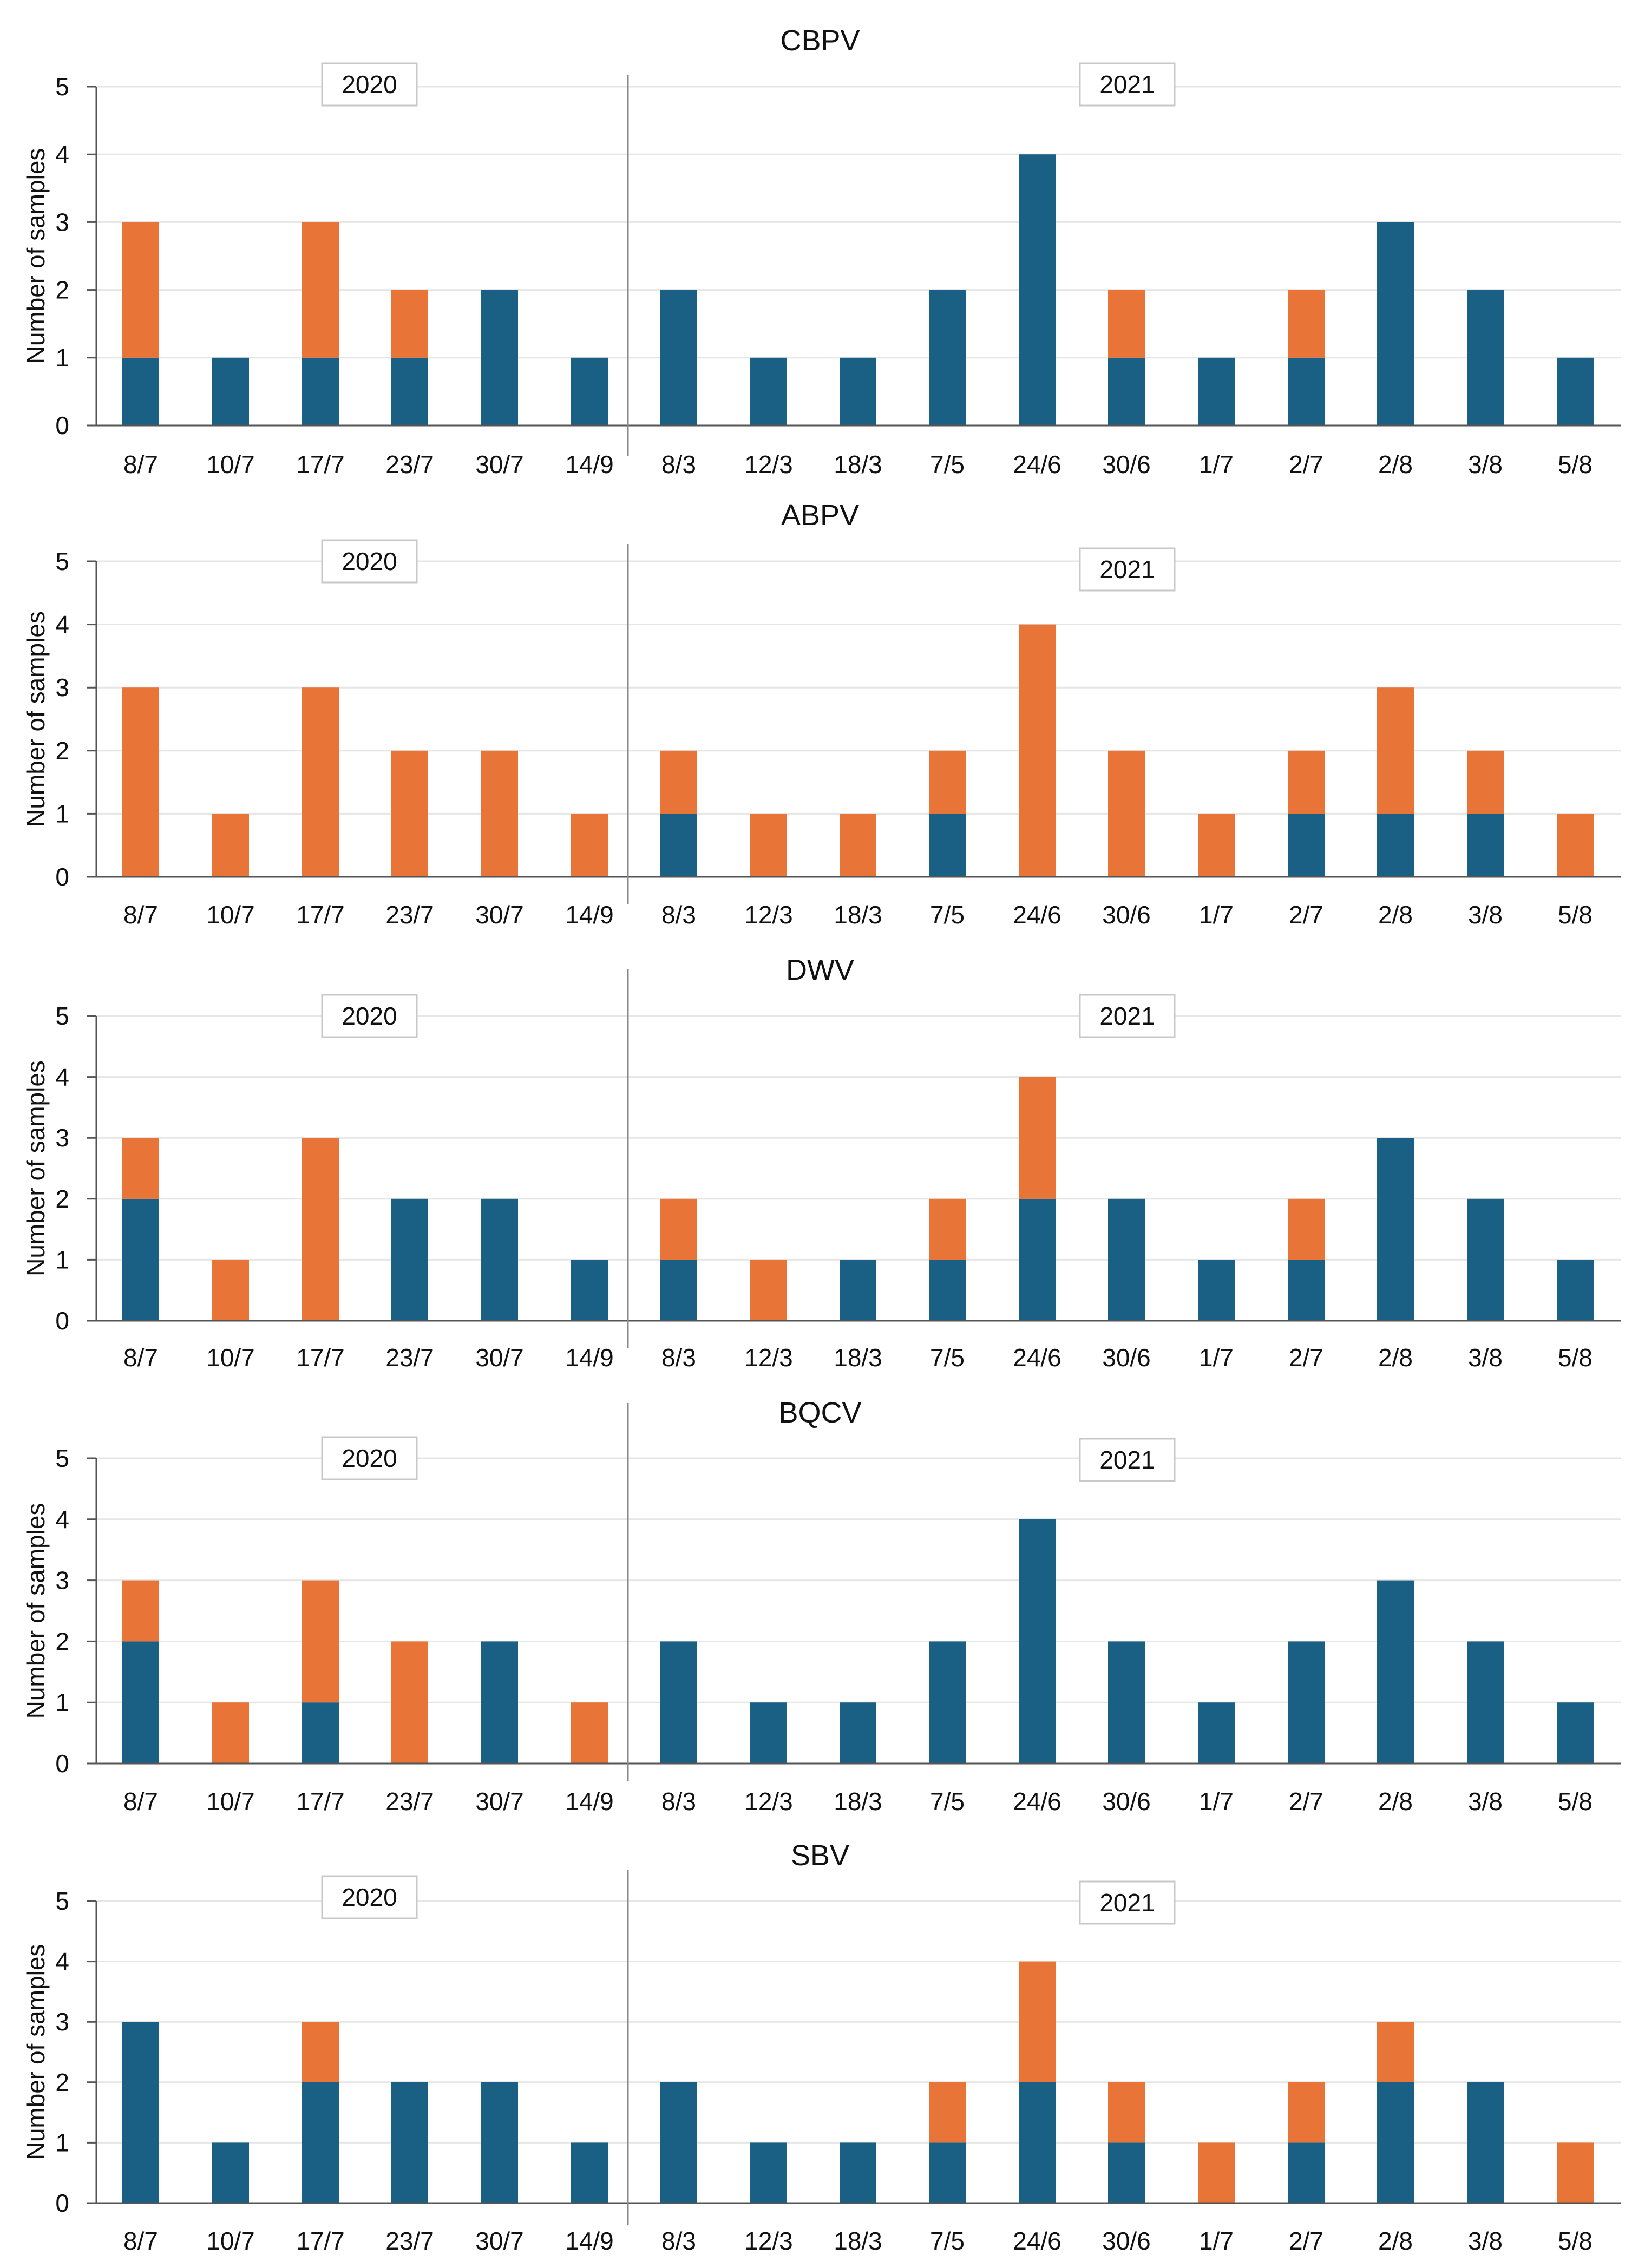 The height and width of the screenshot is (2268, 1645). I want to click on x-tick-label: 12/3, so click(768, 1358).